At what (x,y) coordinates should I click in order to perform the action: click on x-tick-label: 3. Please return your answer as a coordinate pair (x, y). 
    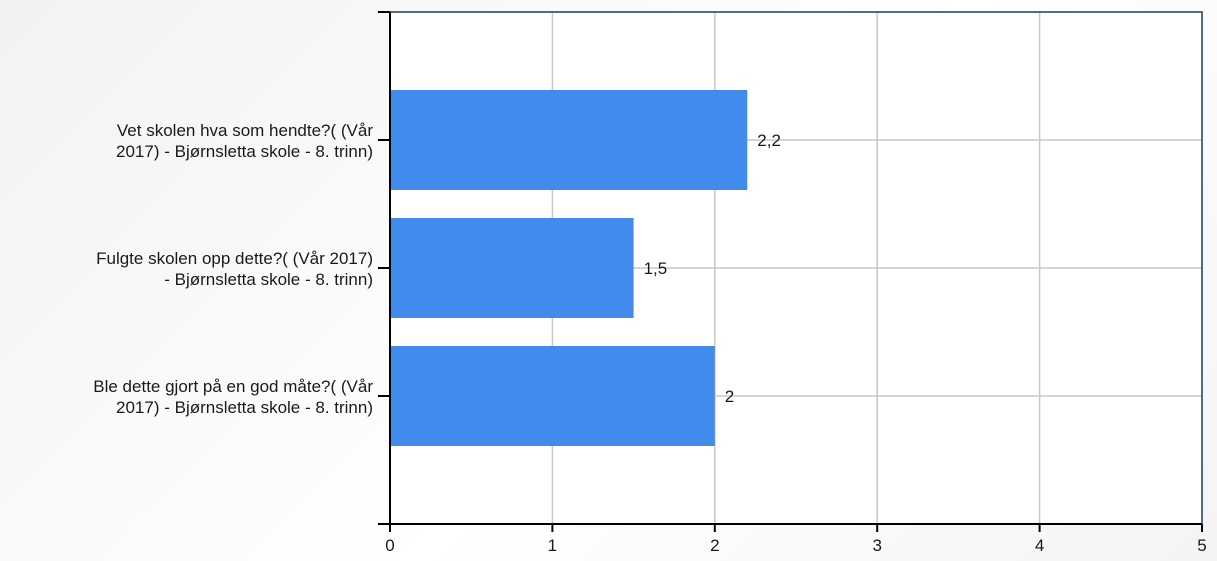
    Looking at the image, I should click on (876, 545).